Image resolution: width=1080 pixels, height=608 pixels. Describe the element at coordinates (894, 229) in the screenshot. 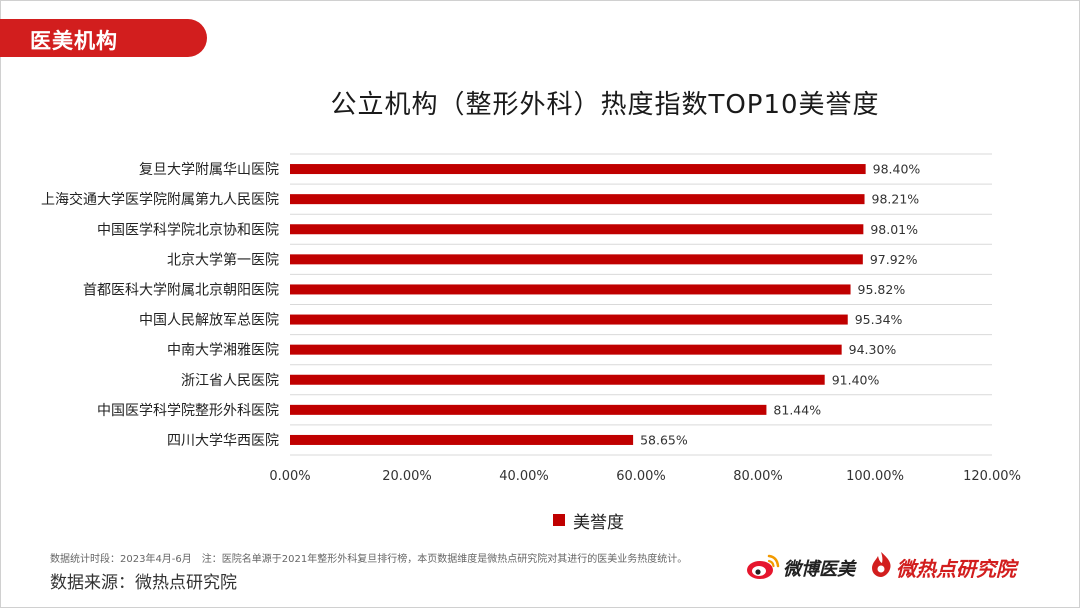

I see `data-label: 98.01%` at that location.